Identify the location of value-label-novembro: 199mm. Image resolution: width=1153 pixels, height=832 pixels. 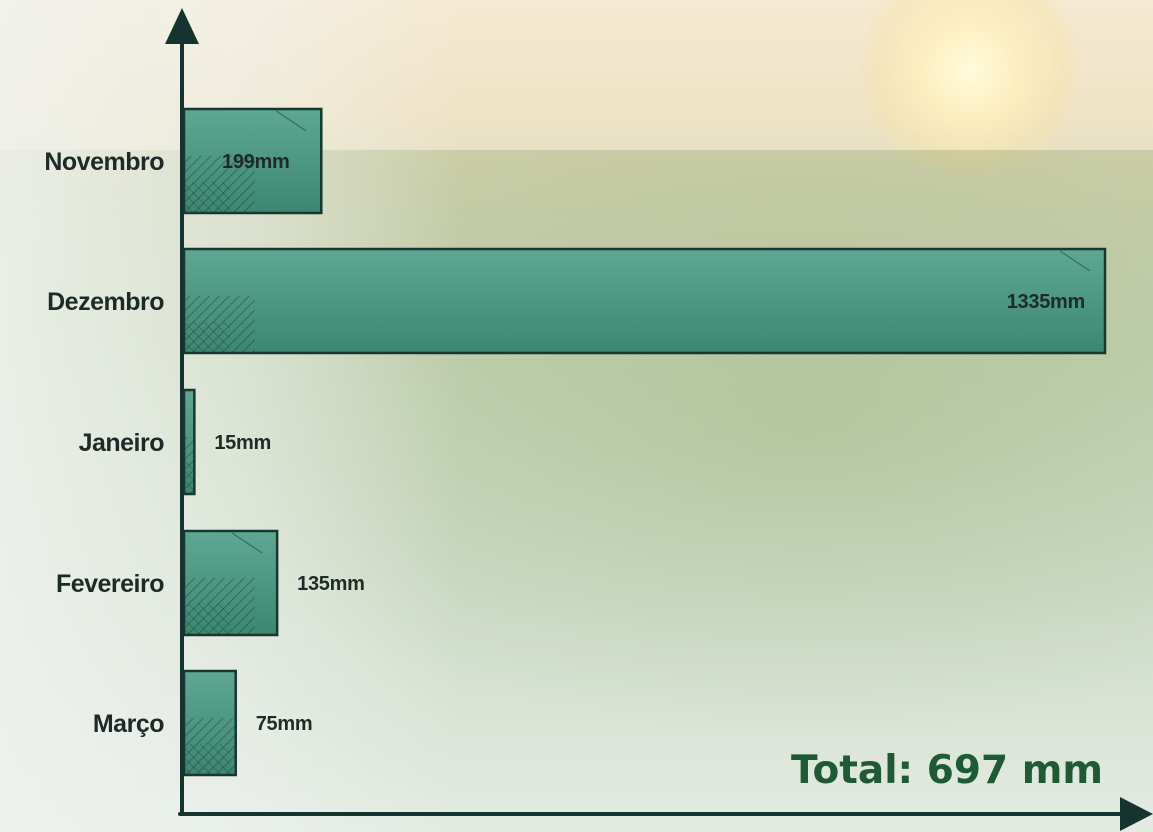
(255, 162).